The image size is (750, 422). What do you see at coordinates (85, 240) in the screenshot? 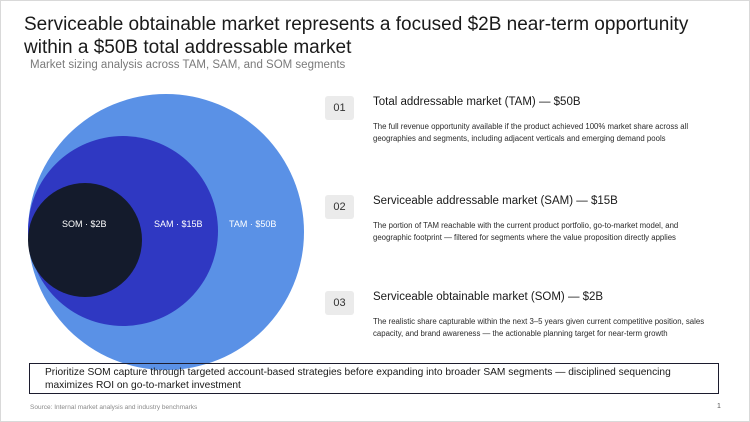
I see `som-circle` at bounding box center [85, 240].